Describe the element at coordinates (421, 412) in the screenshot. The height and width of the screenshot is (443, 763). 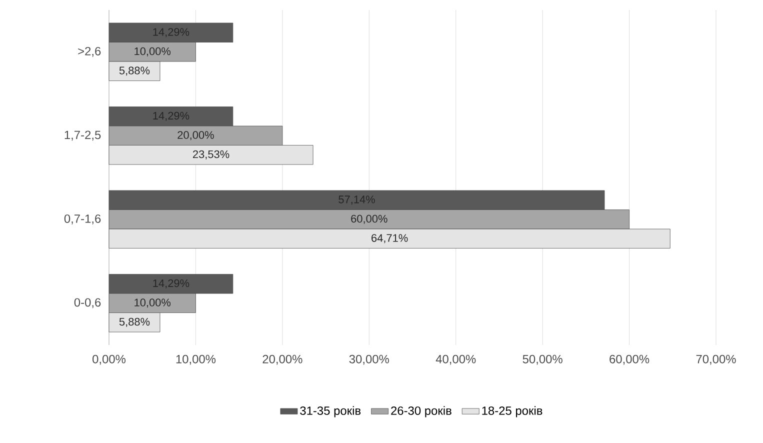
I see `legend-label: 26-30 років` at that location.